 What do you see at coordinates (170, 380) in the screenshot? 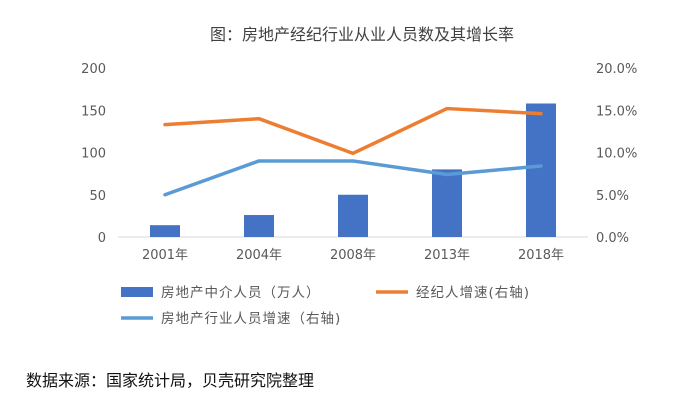
I see `source-note: 数据来源：国家统计局，贝壳研究院整理` at bounding box center [170, 380].